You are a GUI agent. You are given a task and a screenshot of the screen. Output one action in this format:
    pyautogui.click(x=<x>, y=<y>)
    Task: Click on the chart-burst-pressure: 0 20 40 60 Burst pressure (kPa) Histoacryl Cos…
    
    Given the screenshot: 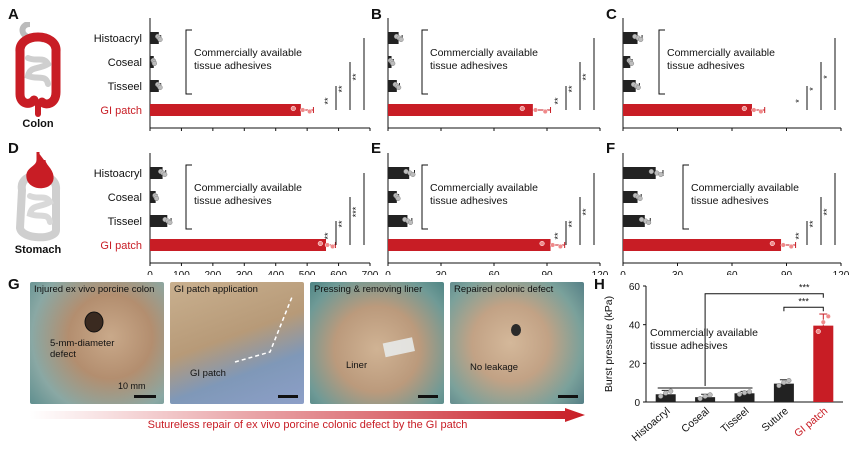 What is the action you would take?
    pyautogui.click(x=723, y=363)
    